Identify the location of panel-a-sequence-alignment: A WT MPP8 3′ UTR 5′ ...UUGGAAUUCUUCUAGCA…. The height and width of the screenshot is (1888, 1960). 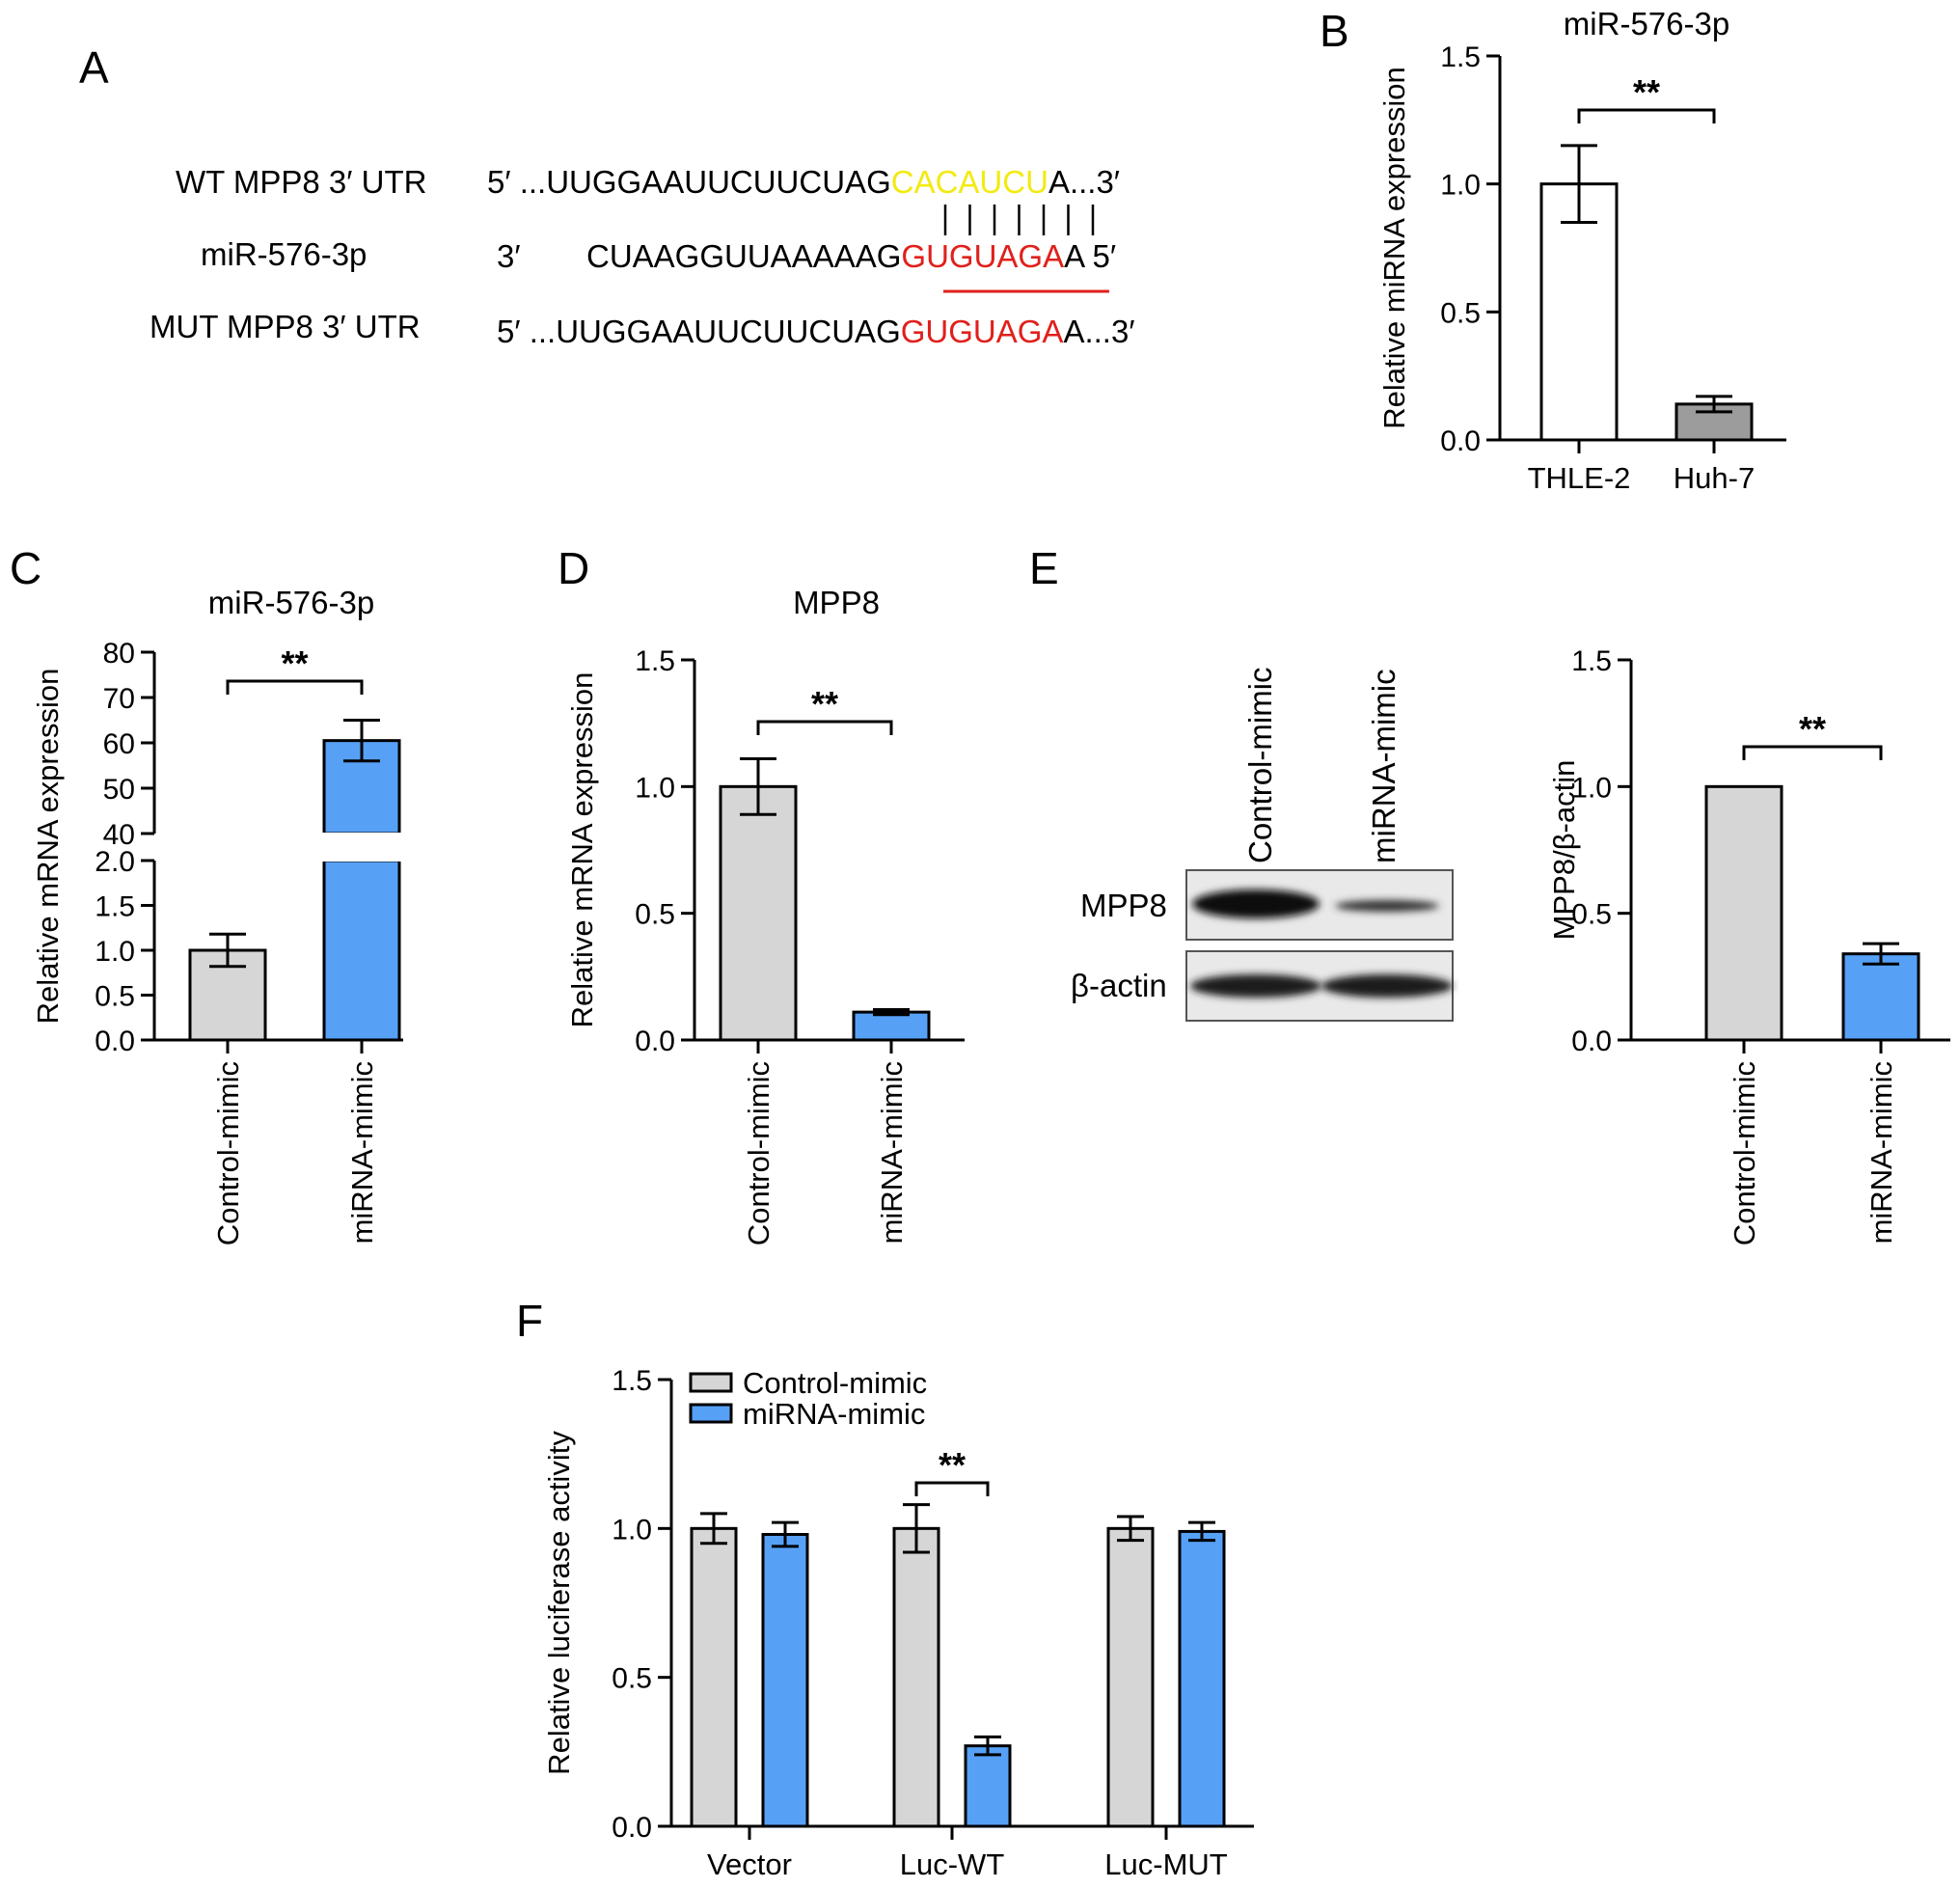
(607, 195).